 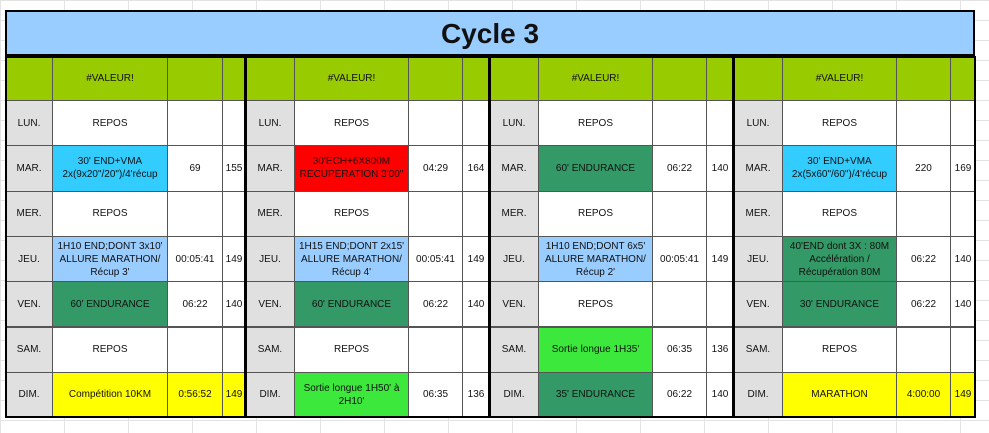 I want to click on title: Cycle 3, so click(x=490, y=33).